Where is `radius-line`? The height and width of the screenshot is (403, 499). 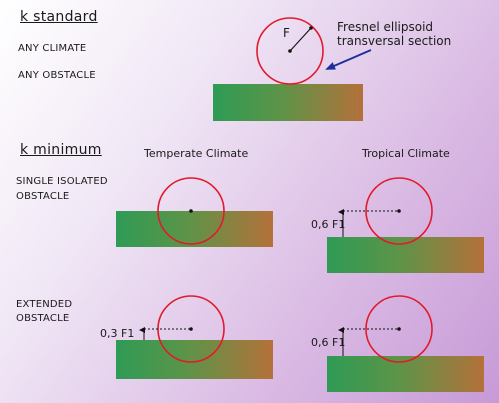
radius-line is located at coordinates (300, 39).